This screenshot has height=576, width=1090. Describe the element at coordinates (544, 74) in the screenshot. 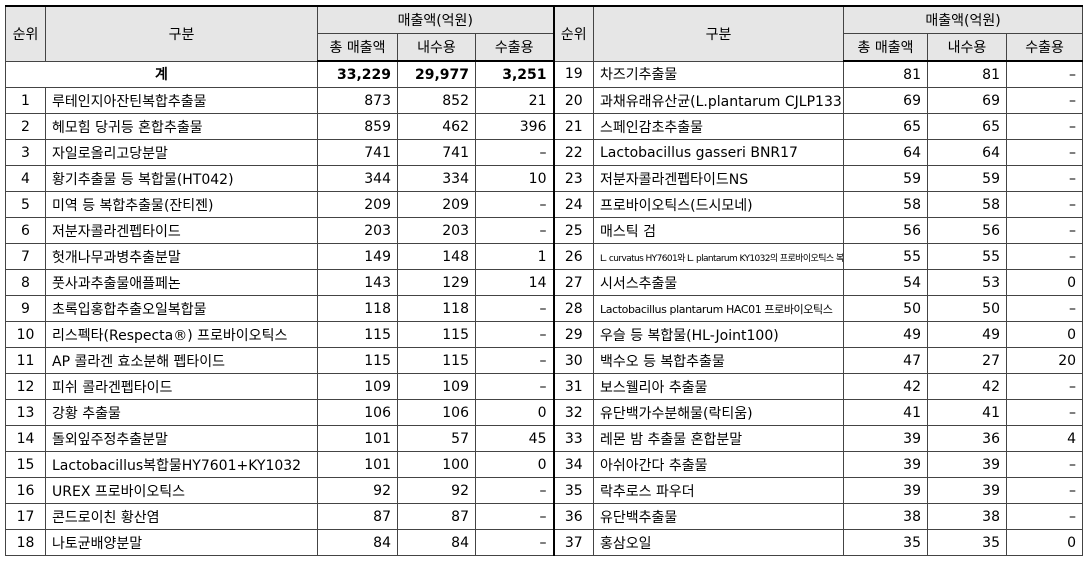

I see `table-row: 계 33,229 29,977 3,251 19 차즈기추출물 81 81–` at that location.